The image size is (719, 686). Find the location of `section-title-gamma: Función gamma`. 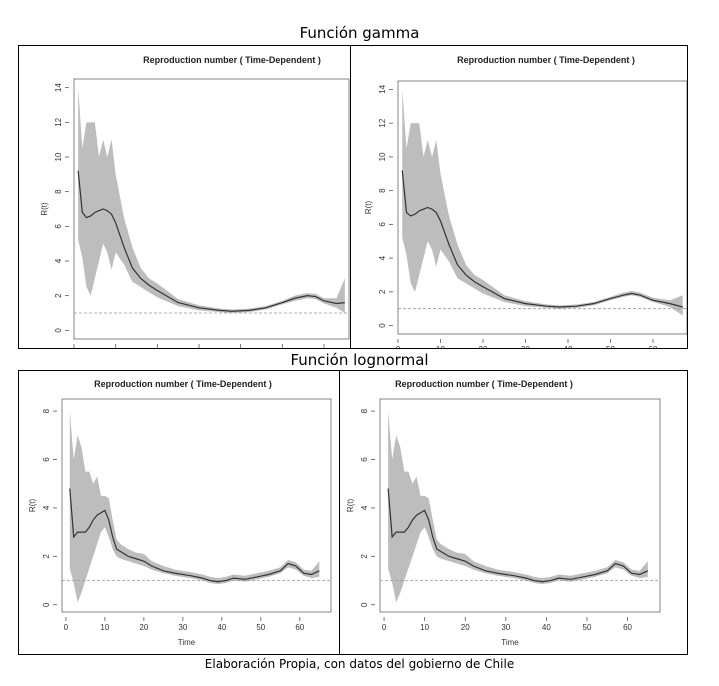

section-title-gamma: Función gamma is located at coordinates (359, 33).